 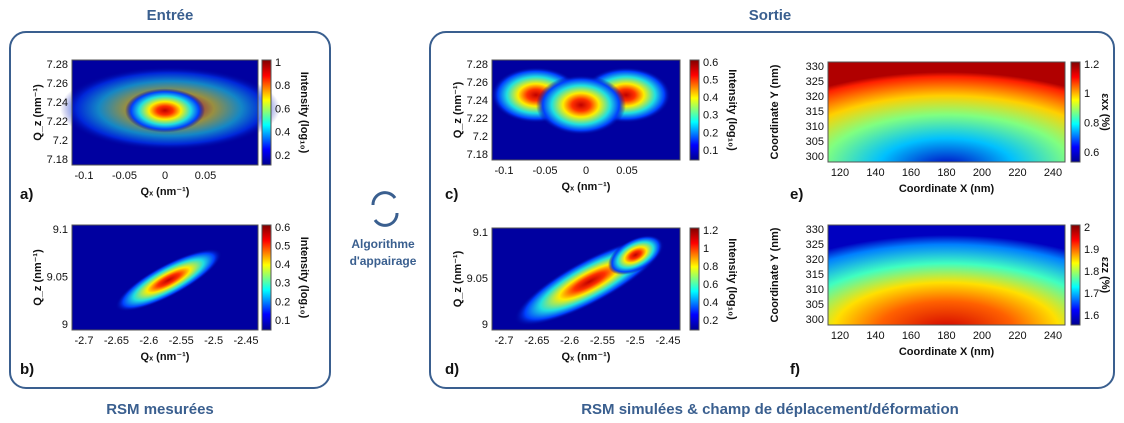 What do you see at coordinates (1091, 316) in the screenshot?
I see `colorbar-tick-label: 1.6` at bounding box center [1091, 316].